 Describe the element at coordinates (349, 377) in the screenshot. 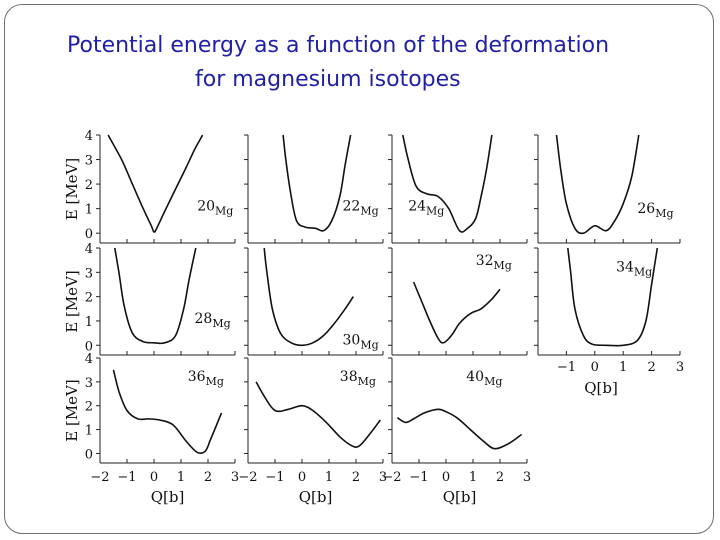

I see `isotope-mass-number: 38` at that location.